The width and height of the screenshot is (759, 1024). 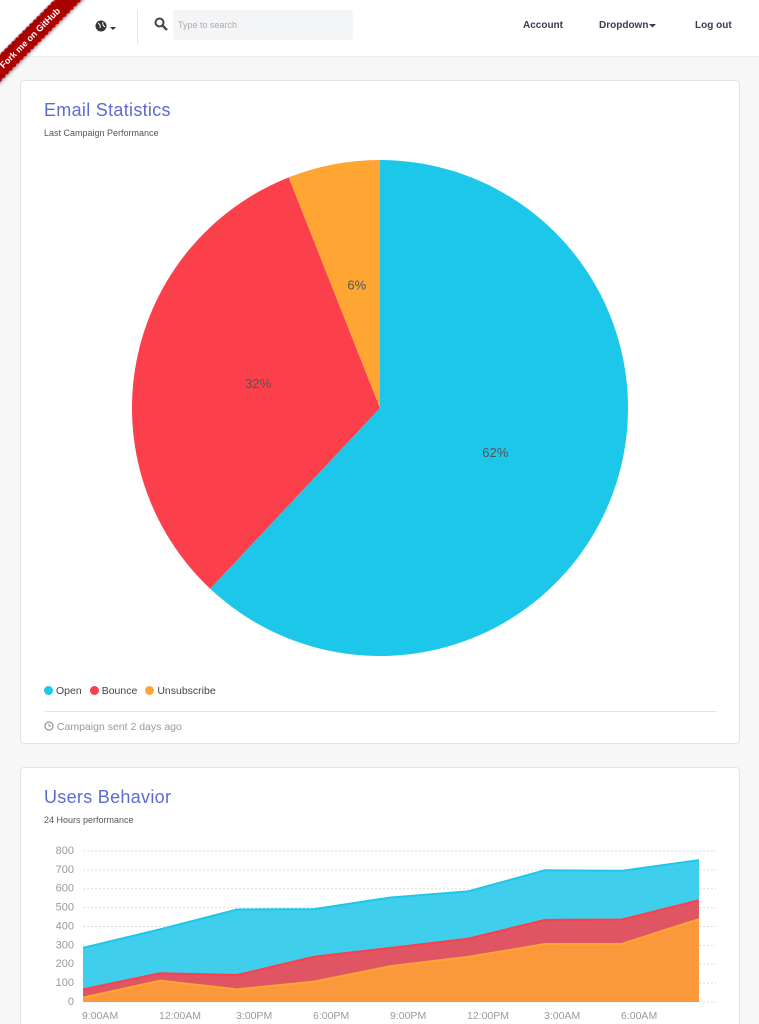 I want to click on x-tick-label: 3:00AM, so click(x=562, y=1016).